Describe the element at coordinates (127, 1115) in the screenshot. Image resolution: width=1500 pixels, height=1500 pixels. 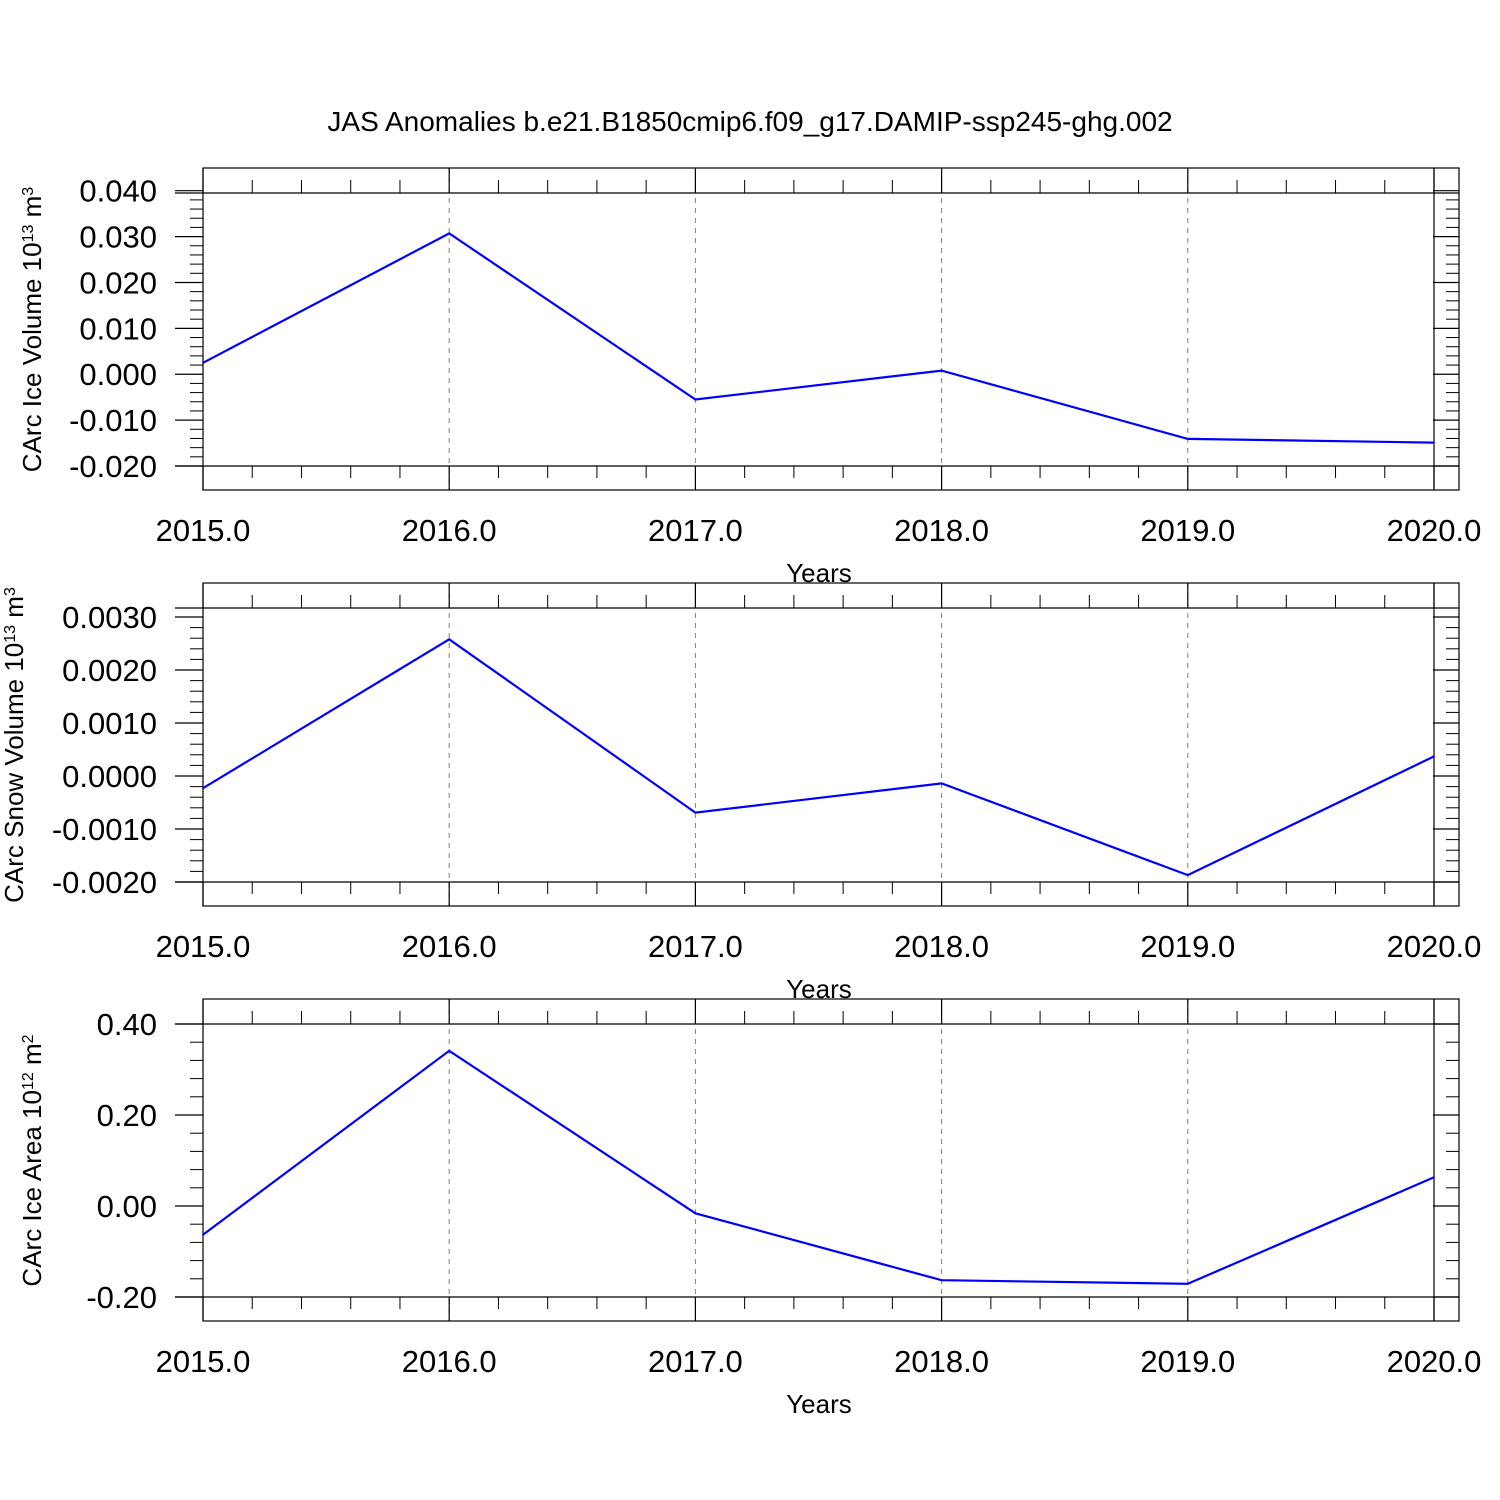
I see `y-tick-label: 0.20` at that location.